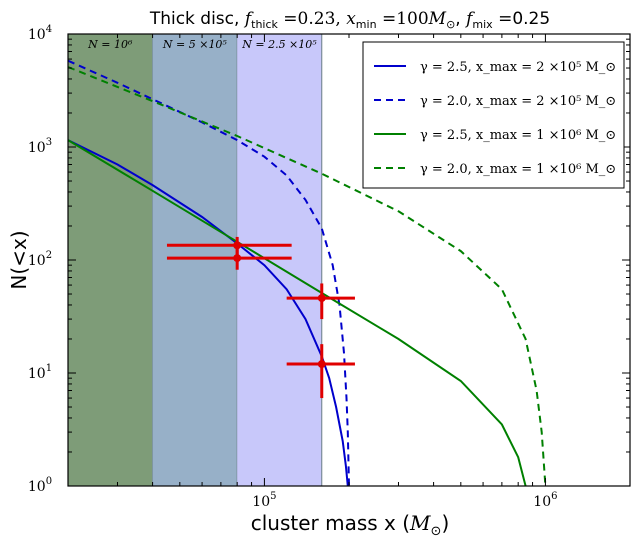 The width and height of the screenshot is (636, 537). I want to click on legend-label-0: γ = 2.5, x_max = 2 ×10⁵ M_⊙, so click(518, 67).